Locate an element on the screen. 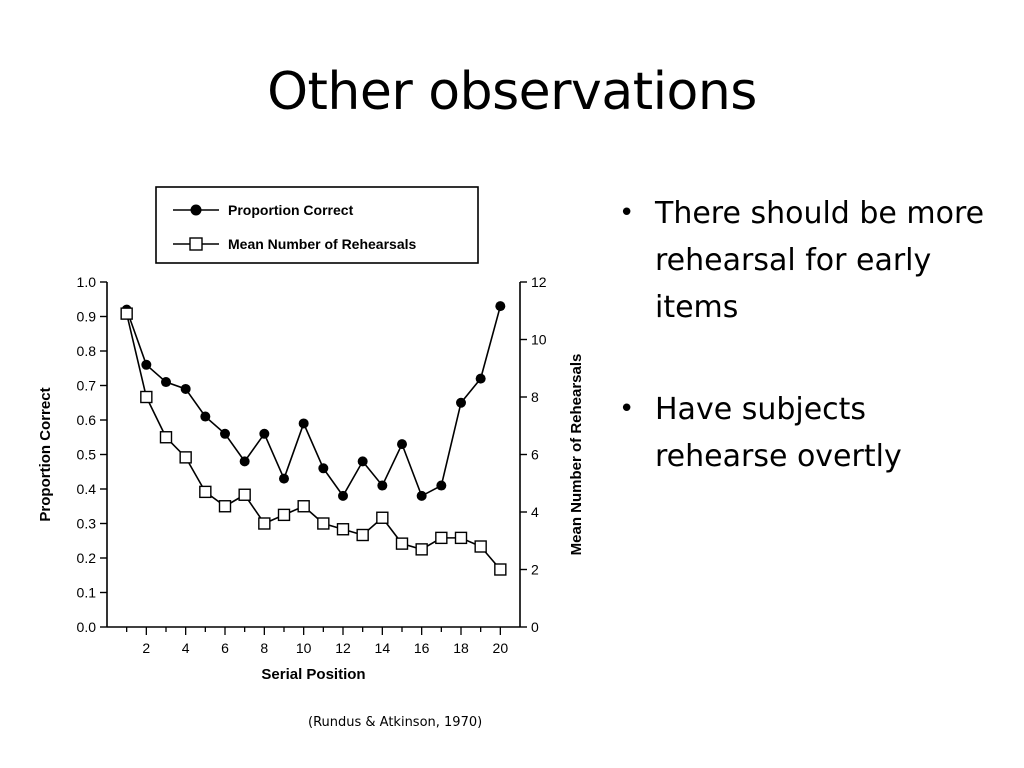 The width and height of the screenshot is (1024, 768). y-left-tick-label: 0.4 is located at coordinates (87, 489).